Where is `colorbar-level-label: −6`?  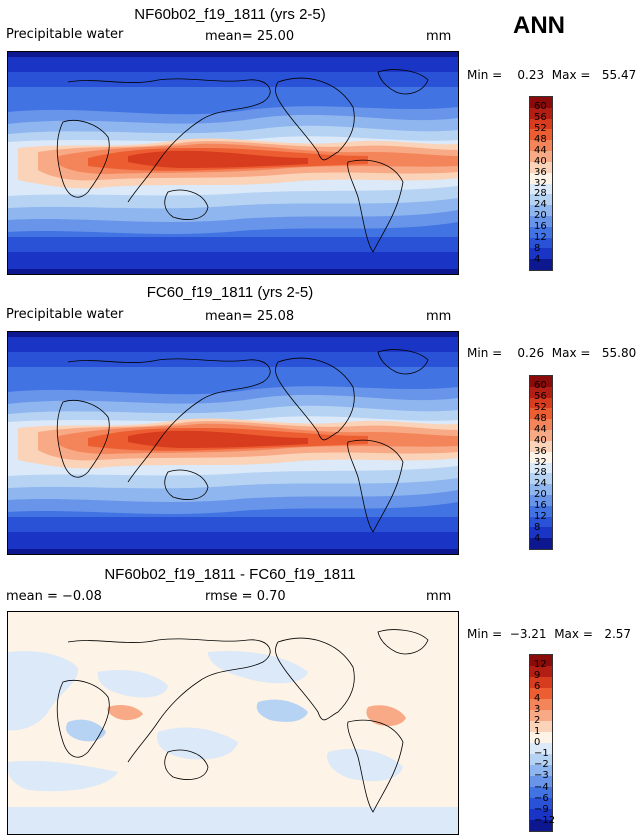 colorbar-level-label: −6 is located at coordinates (541, 798).